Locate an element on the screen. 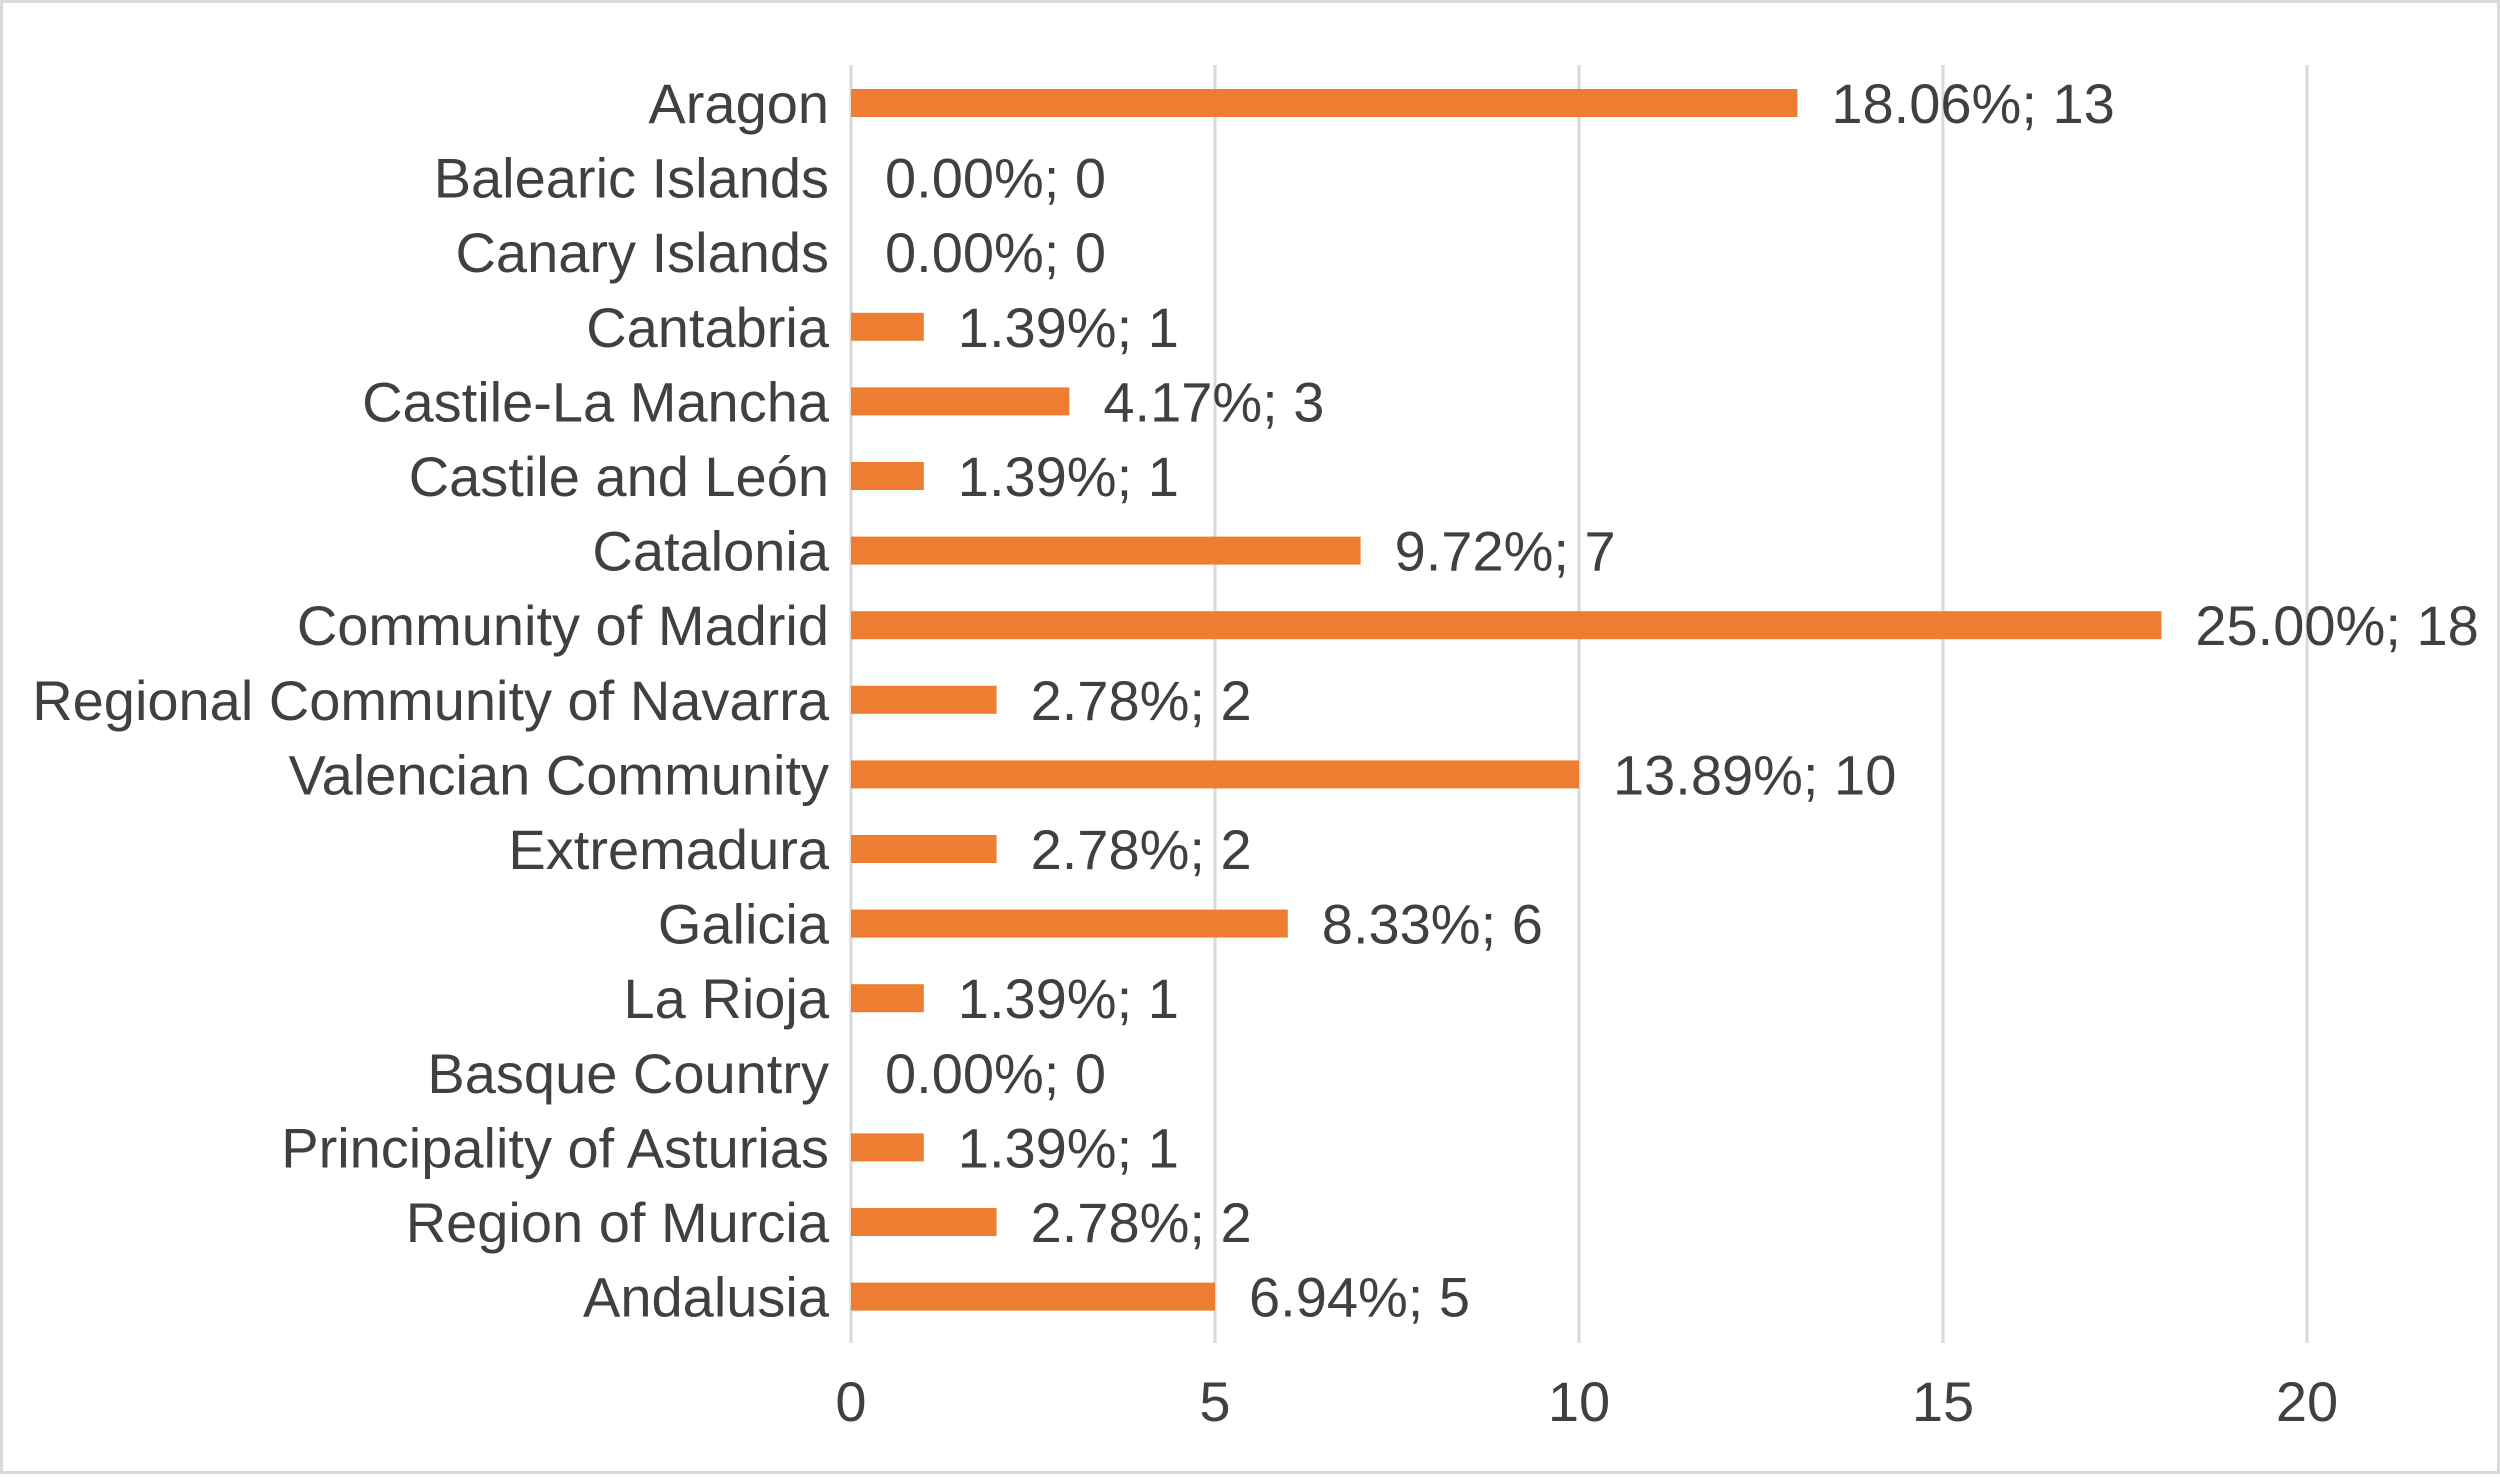 This screenshot has width=2500, height=1477. category-label: Basque Country is located at coordinates (628, 1073).